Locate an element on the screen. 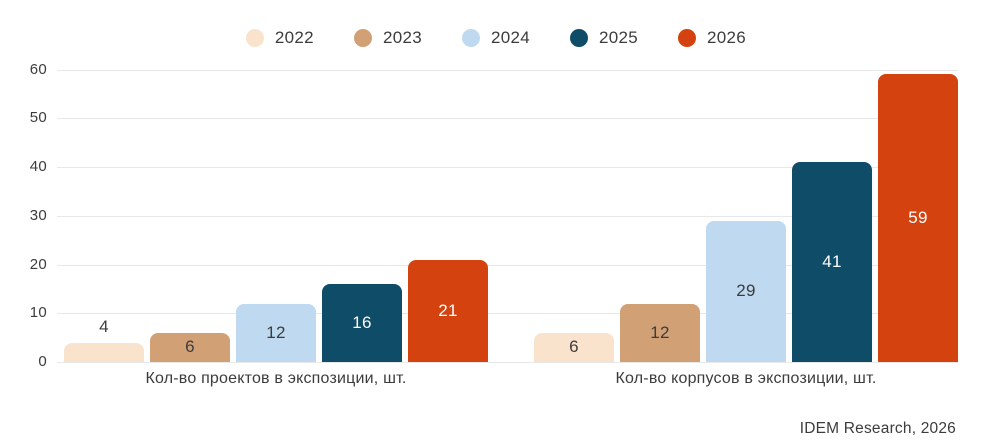 The image size is (992, 448). bar-value-label: 59 is located at coordinates (918, 218).